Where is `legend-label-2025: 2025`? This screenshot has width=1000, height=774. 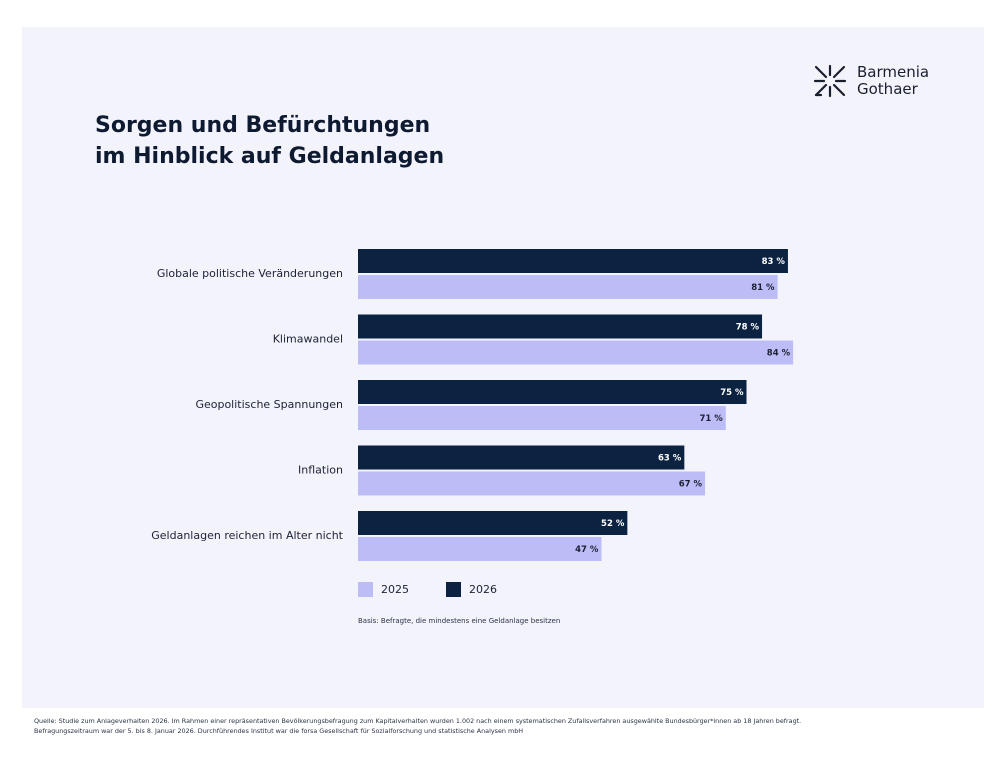 legend-label-2025: 2025 is located at coordinates (395, 589).